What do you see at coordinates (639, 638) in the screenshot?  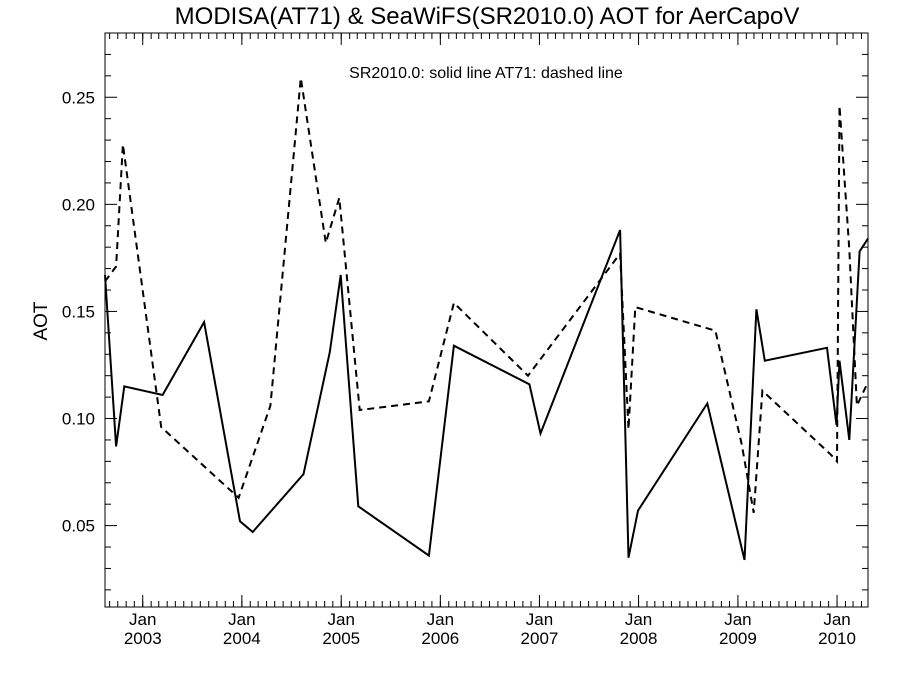 I see `x-tick-year-label: 2008` at bounding box center [639, 638].